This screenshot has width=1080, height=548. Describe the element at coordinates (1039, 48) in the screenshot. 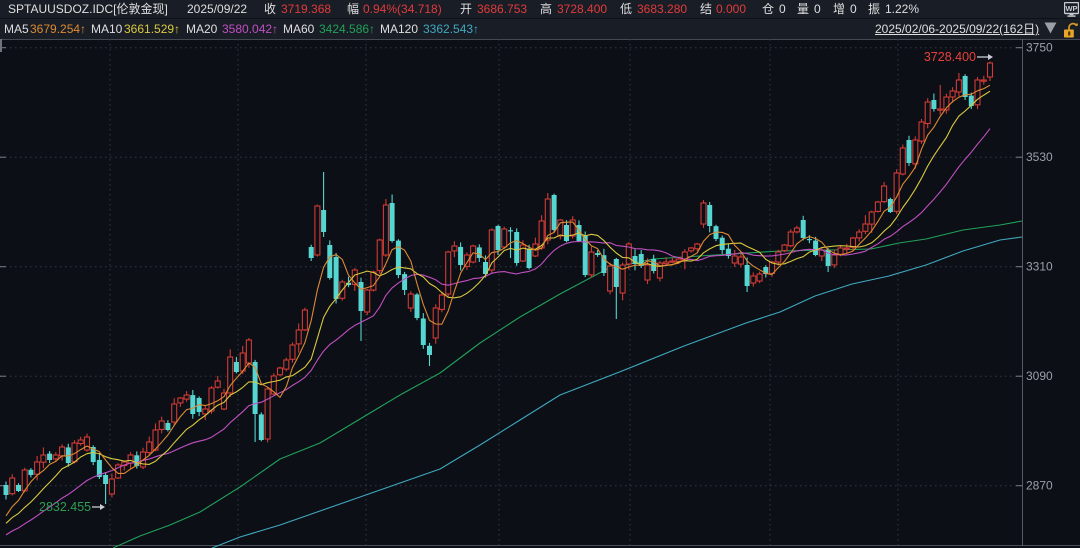

I see `svg-text: 3750` at that location.